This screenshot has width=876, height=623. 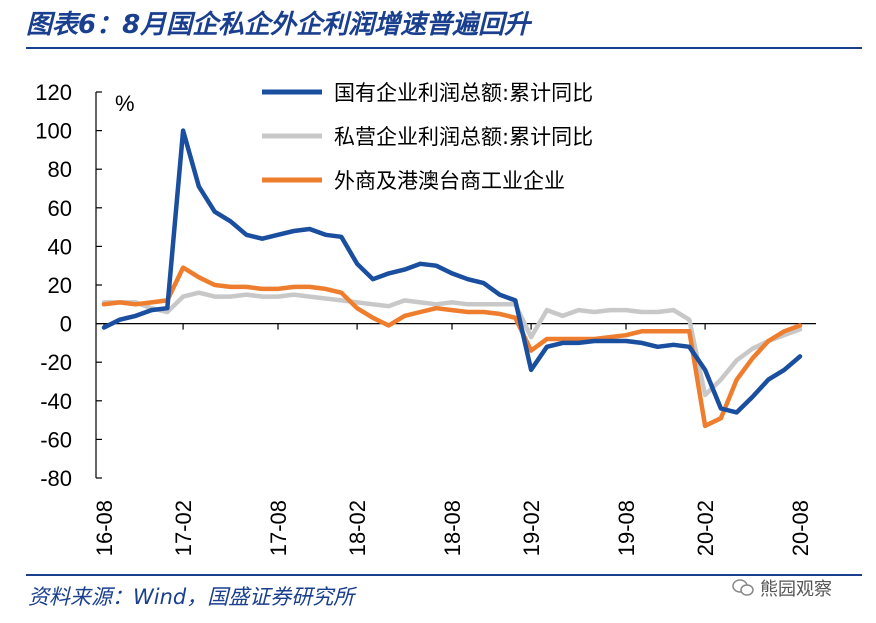 What do you see at coordinates (60, 246) in the screenshot?
I see `y-tick-label: 40` at bounding box center [60, 246].